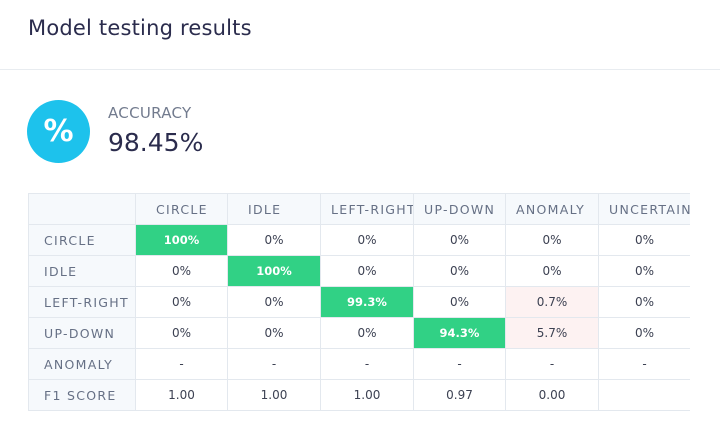 The image size is (720, 427). I want to click on column-header: LEFT-RIGHT, so click(367, 209).